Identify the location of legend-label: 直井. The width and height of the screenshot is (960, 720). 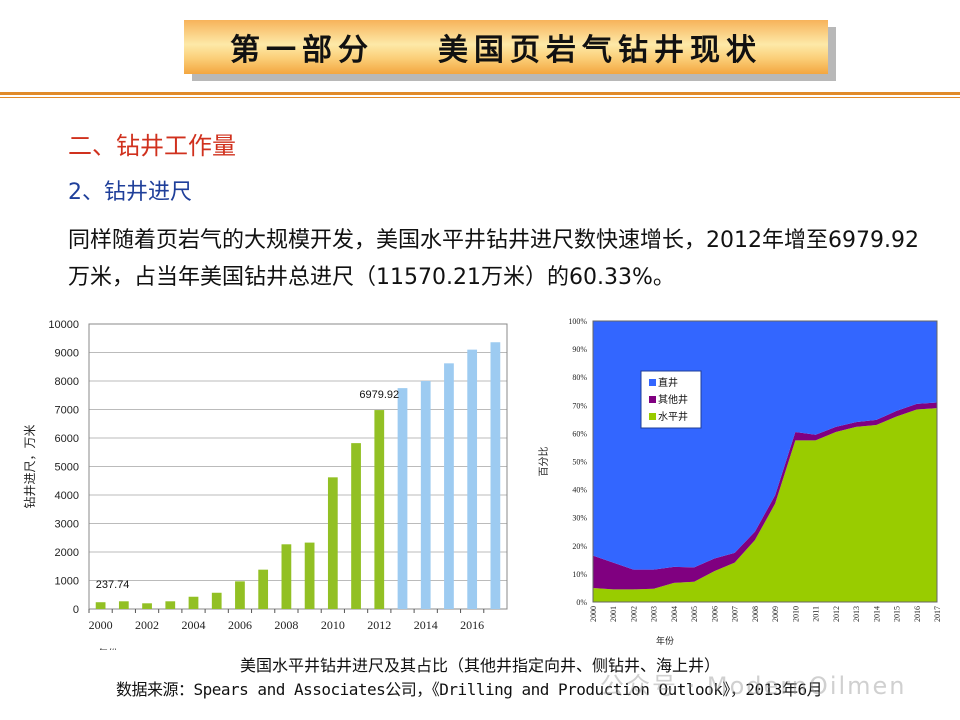
(668, 382).